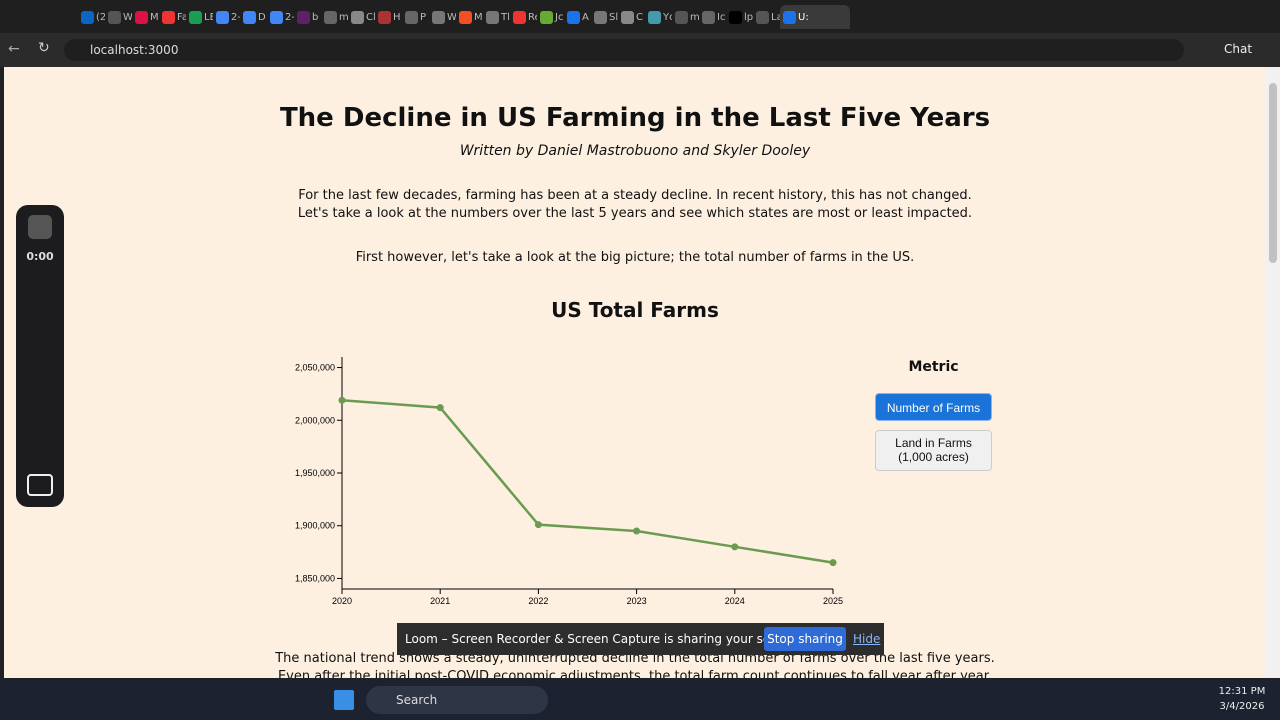 Image resolution: width=1280 pixels, height=720 pixels. What do you see at coordinates (624, 50) in the screenshot?
I see `address-bar: localhost:3000` at bounding box center [624, 50].